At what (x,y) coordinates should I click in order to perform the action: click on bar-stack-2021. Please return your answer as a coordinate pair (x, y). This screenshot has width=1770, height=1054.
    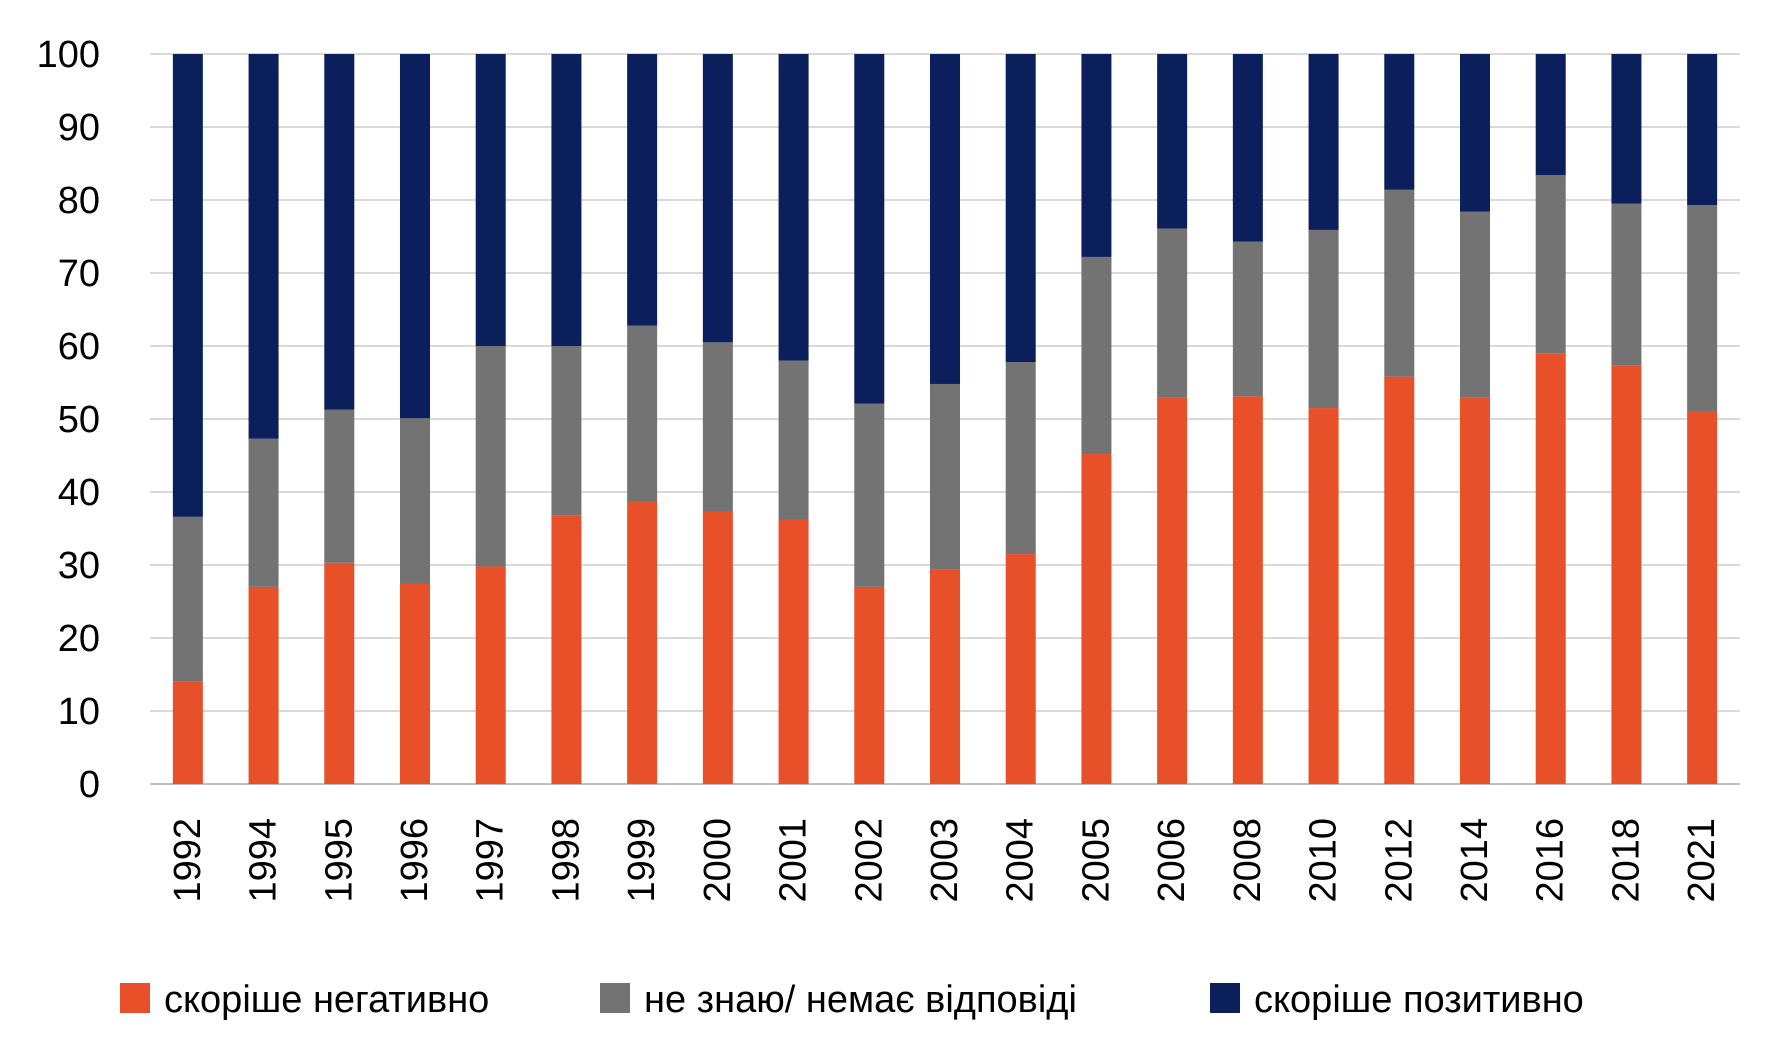
    Looking at the image, I should click on (1702, 419).